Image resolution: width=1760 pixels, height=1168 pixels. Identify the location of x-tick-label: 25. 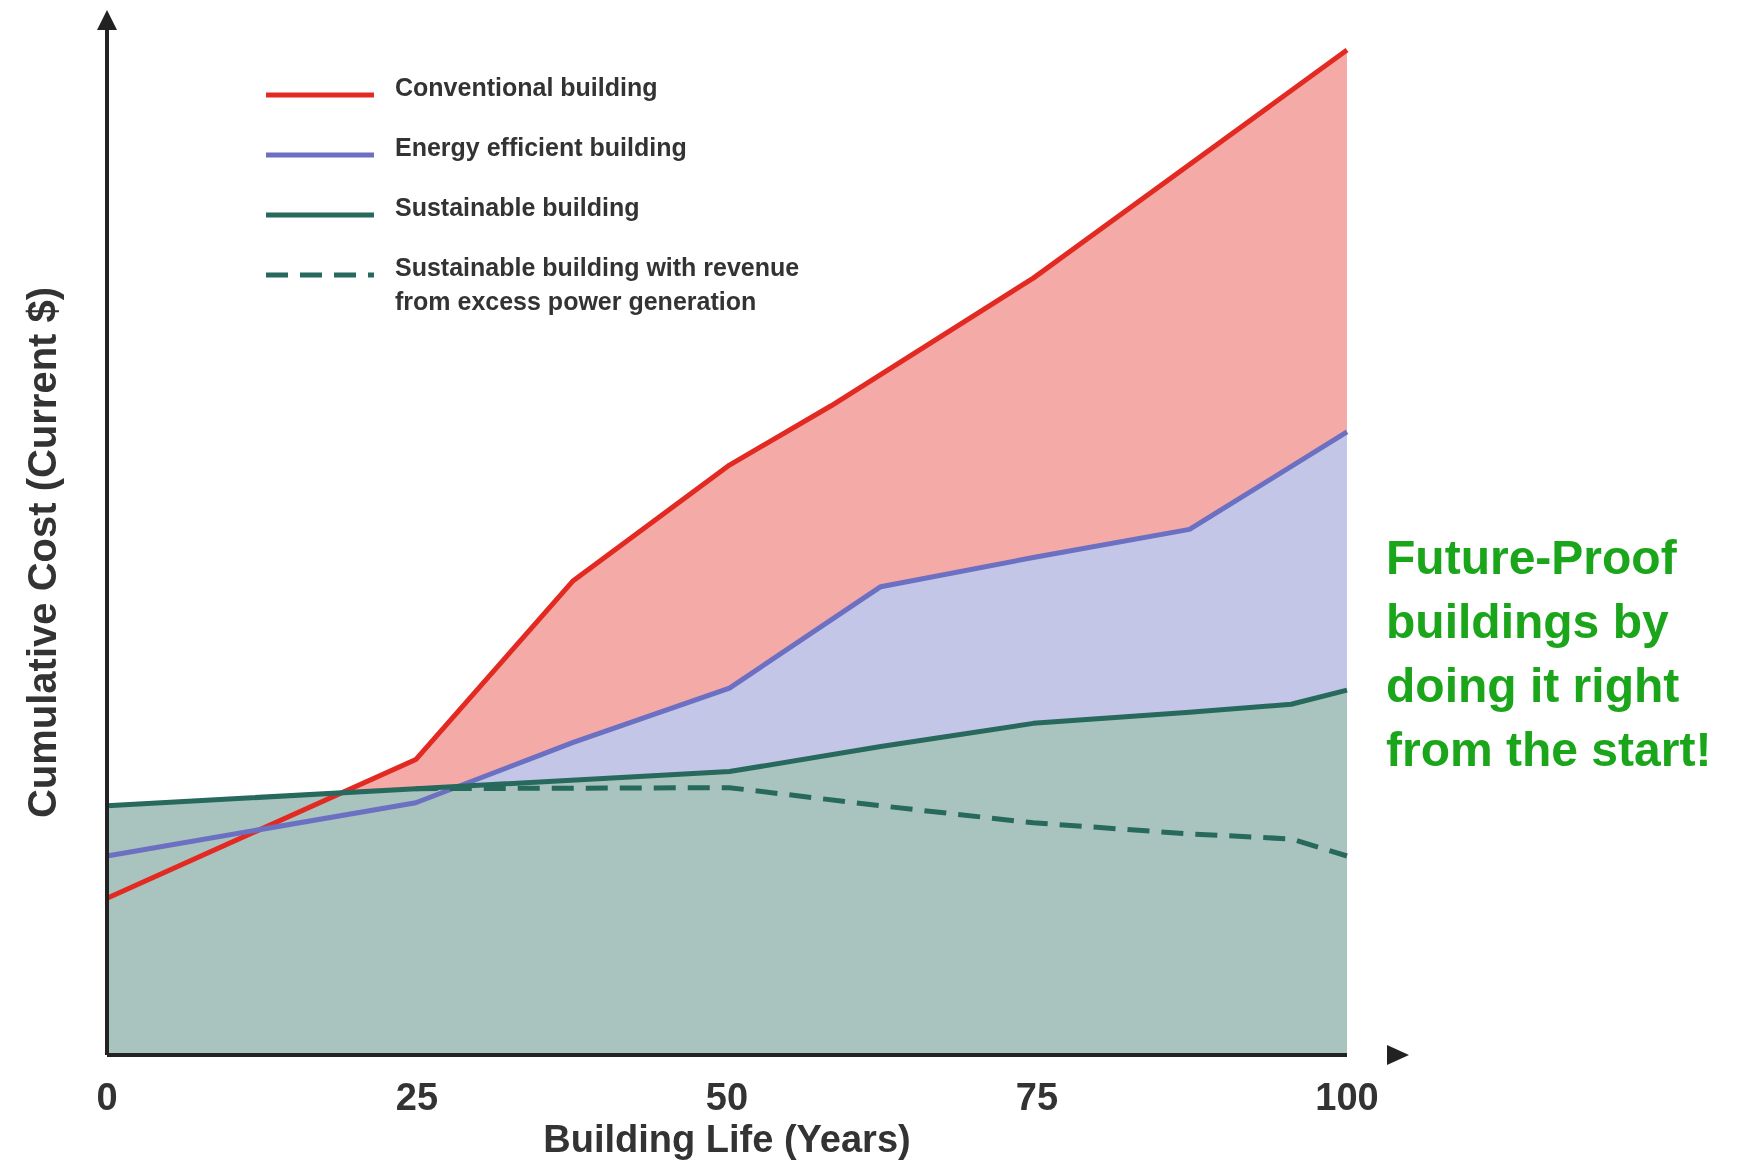
(417, 1097).